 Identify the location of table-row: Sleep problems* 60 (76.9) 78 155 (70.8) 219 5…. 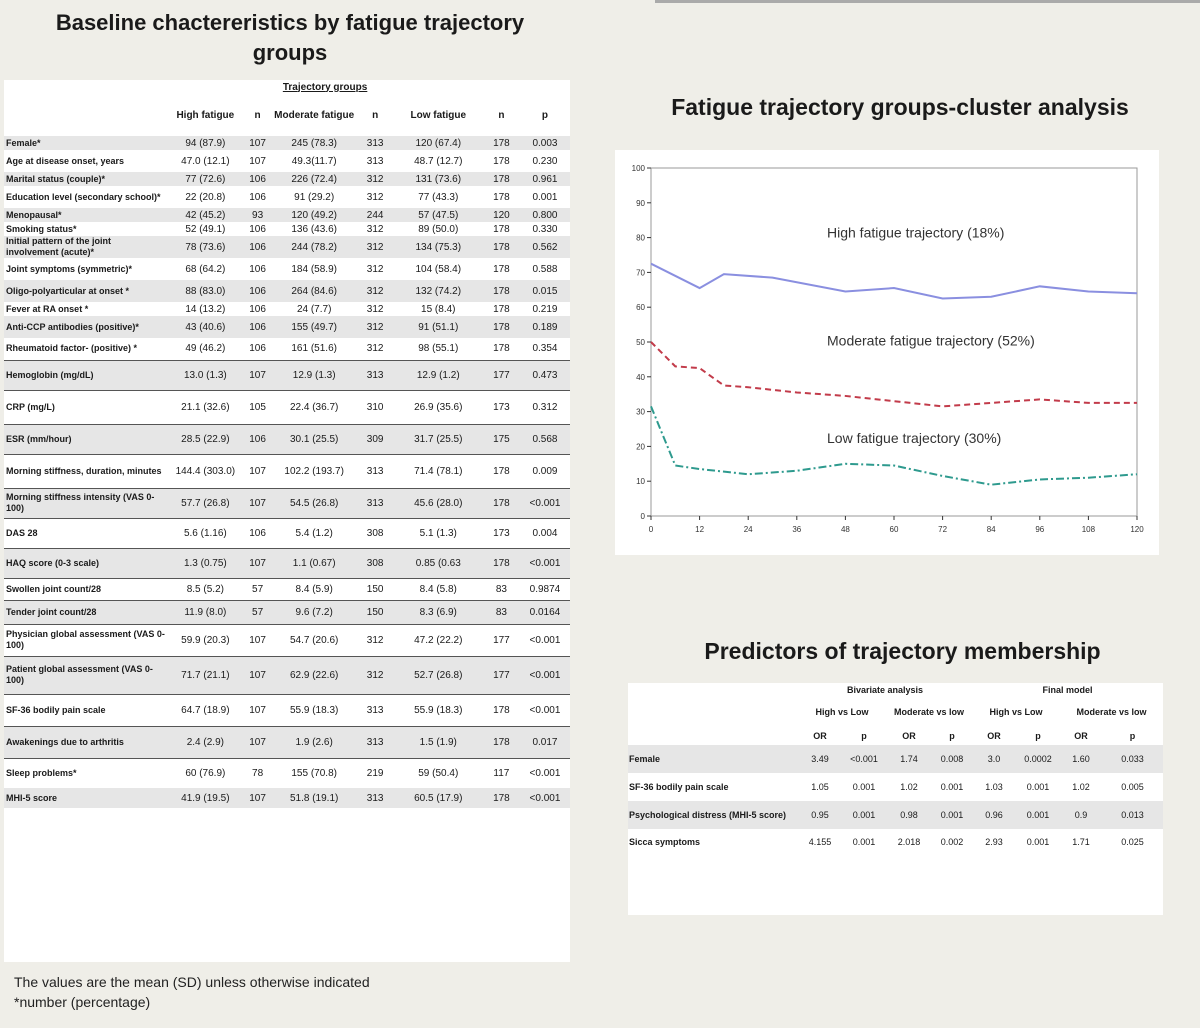
(287, 772).